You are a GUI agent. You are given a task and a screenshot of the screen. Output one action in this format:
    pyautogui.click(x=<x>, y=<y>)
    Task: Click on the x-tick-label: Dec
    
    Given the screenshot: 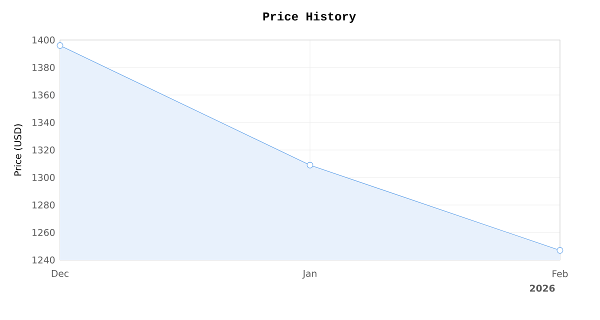 What is the action you would take?
    pyautogui.click(x=60, y=273)
    